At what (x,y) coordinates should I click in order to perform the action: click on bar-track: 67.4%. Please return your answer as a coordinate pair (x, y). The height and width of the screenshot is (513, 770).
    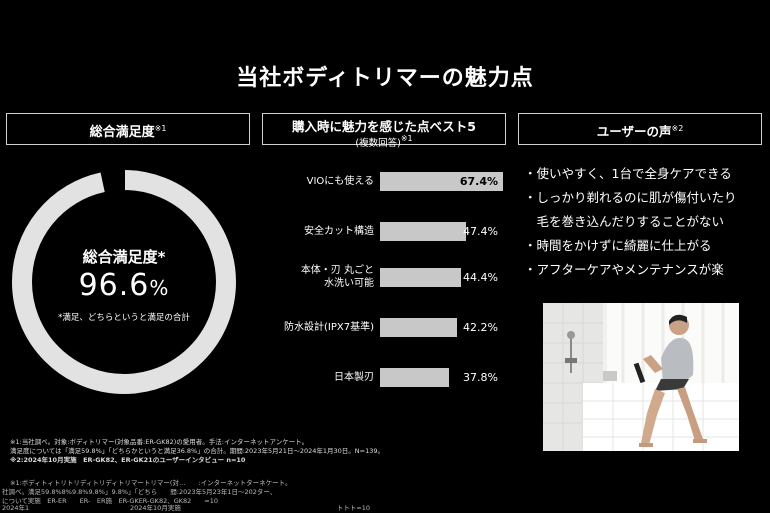
    Looking at the image, I should click on (442, 181).